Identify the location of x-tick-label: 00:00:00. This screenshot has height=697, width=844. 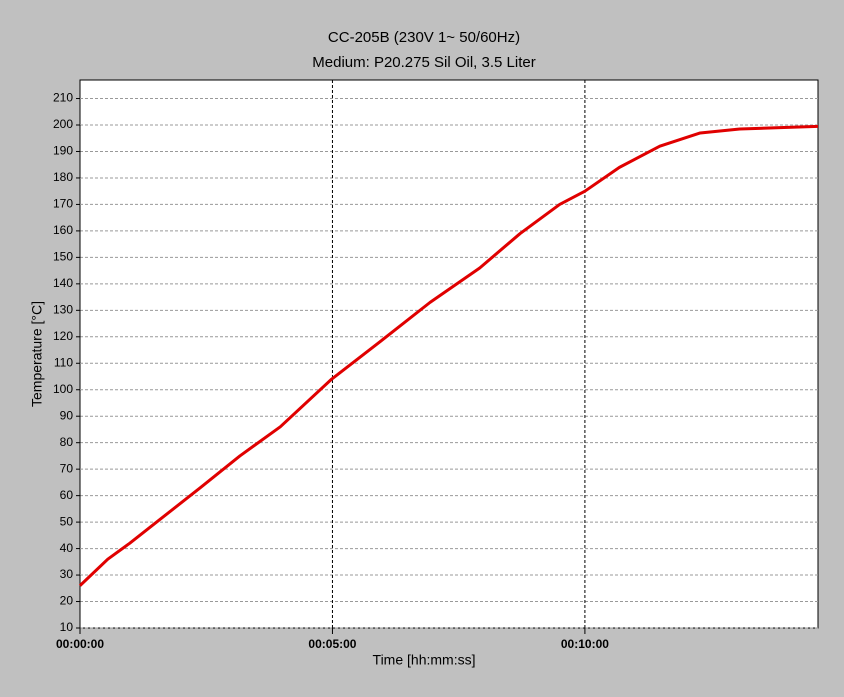
(80, 644).